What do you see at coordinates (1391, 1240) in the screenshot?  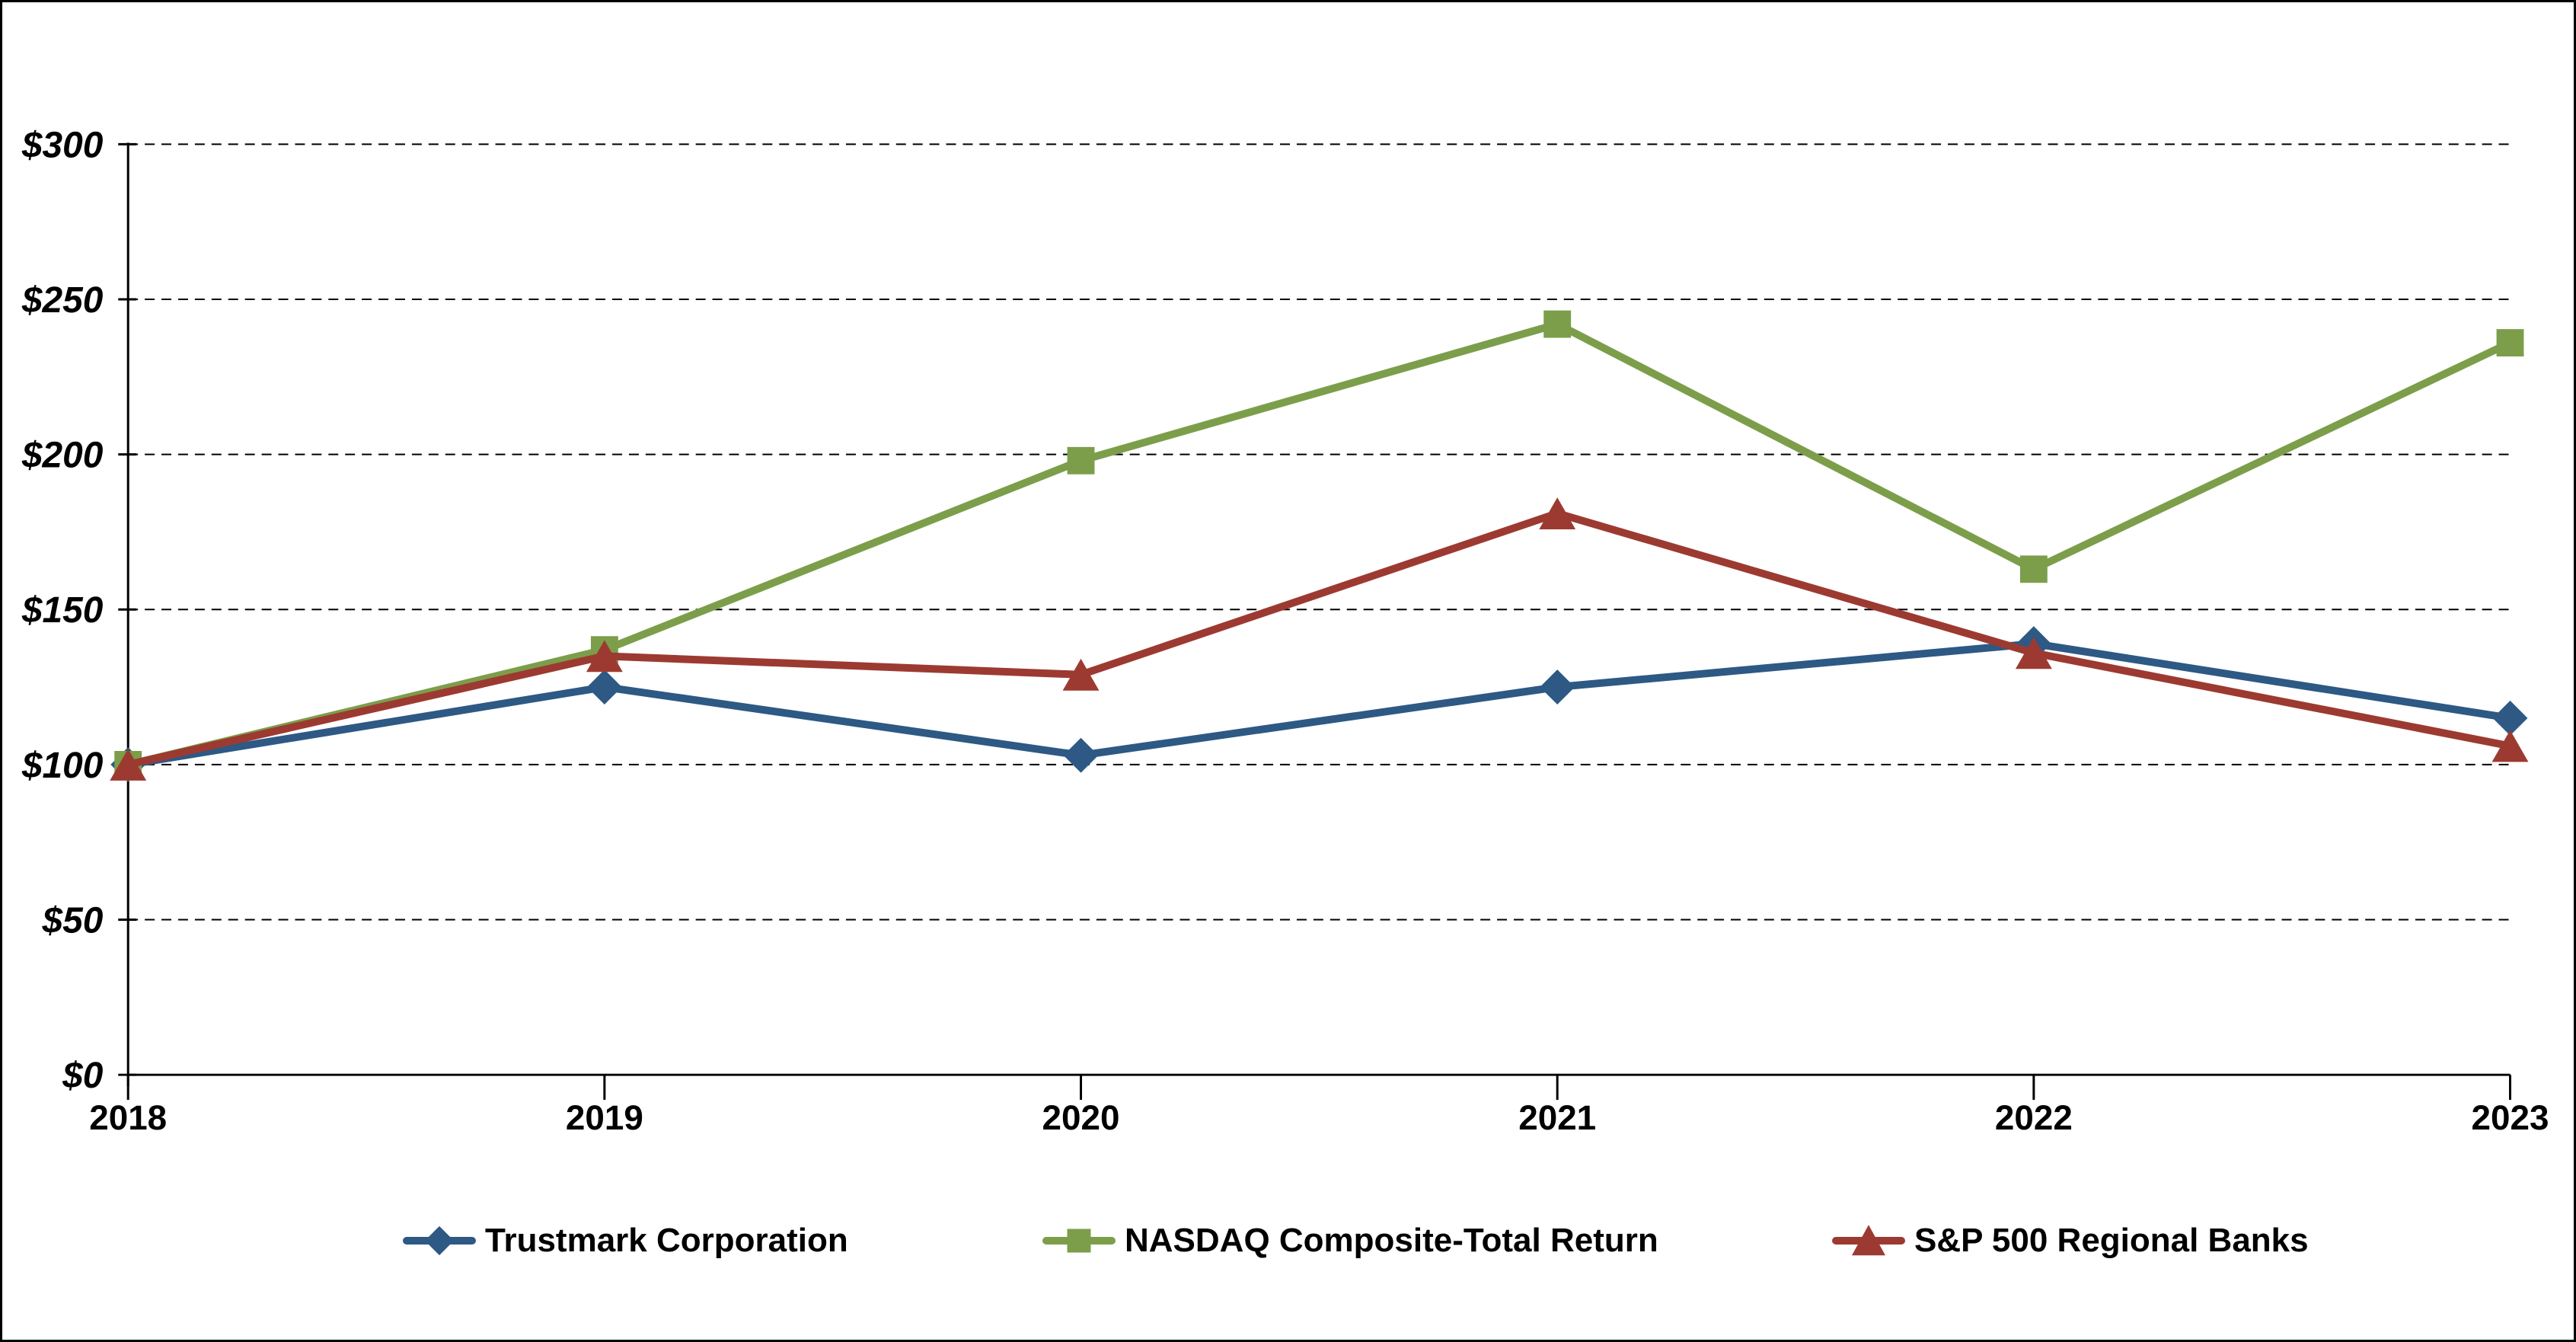 I see `legend-label: NASDAQ Composite-Total Return` at bounding box center [1391, 1240].